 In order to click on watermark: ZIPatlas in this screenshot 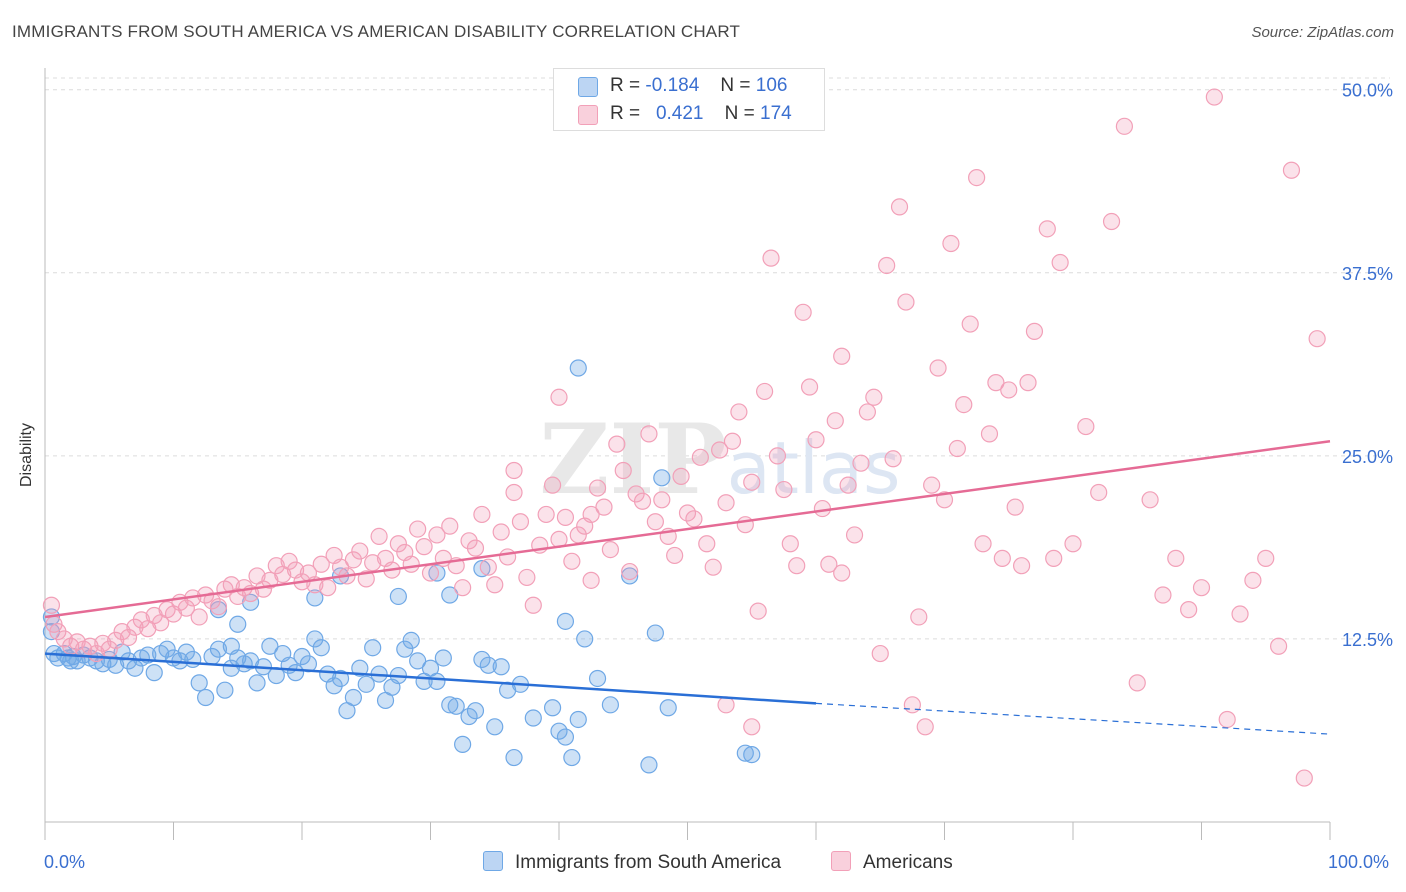, I will do `click(719, 459)`.